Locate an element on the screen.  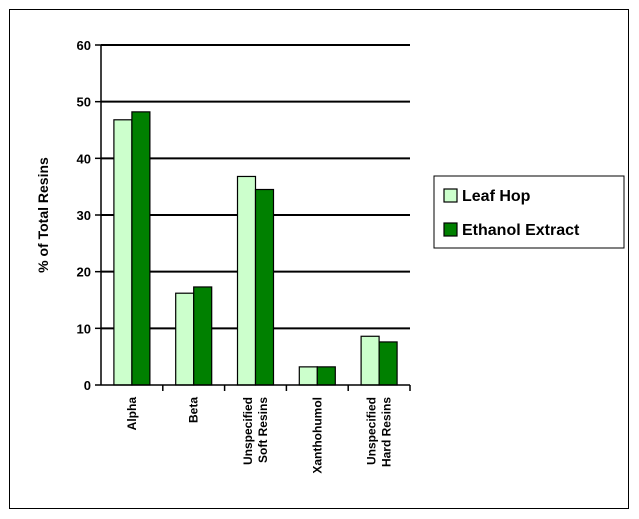
bar-leaf-hop-unspecified-hard-resins is located at coordinates (370, 360).